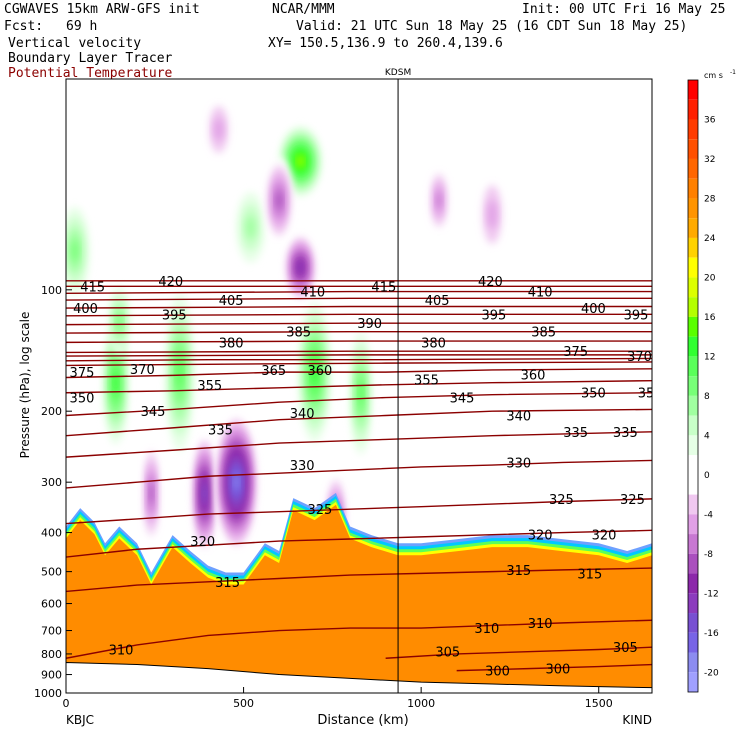 The height and width of the screenshot is (740, 740). I want to click on org-label: NCAR/MMM, so click(303, 9).